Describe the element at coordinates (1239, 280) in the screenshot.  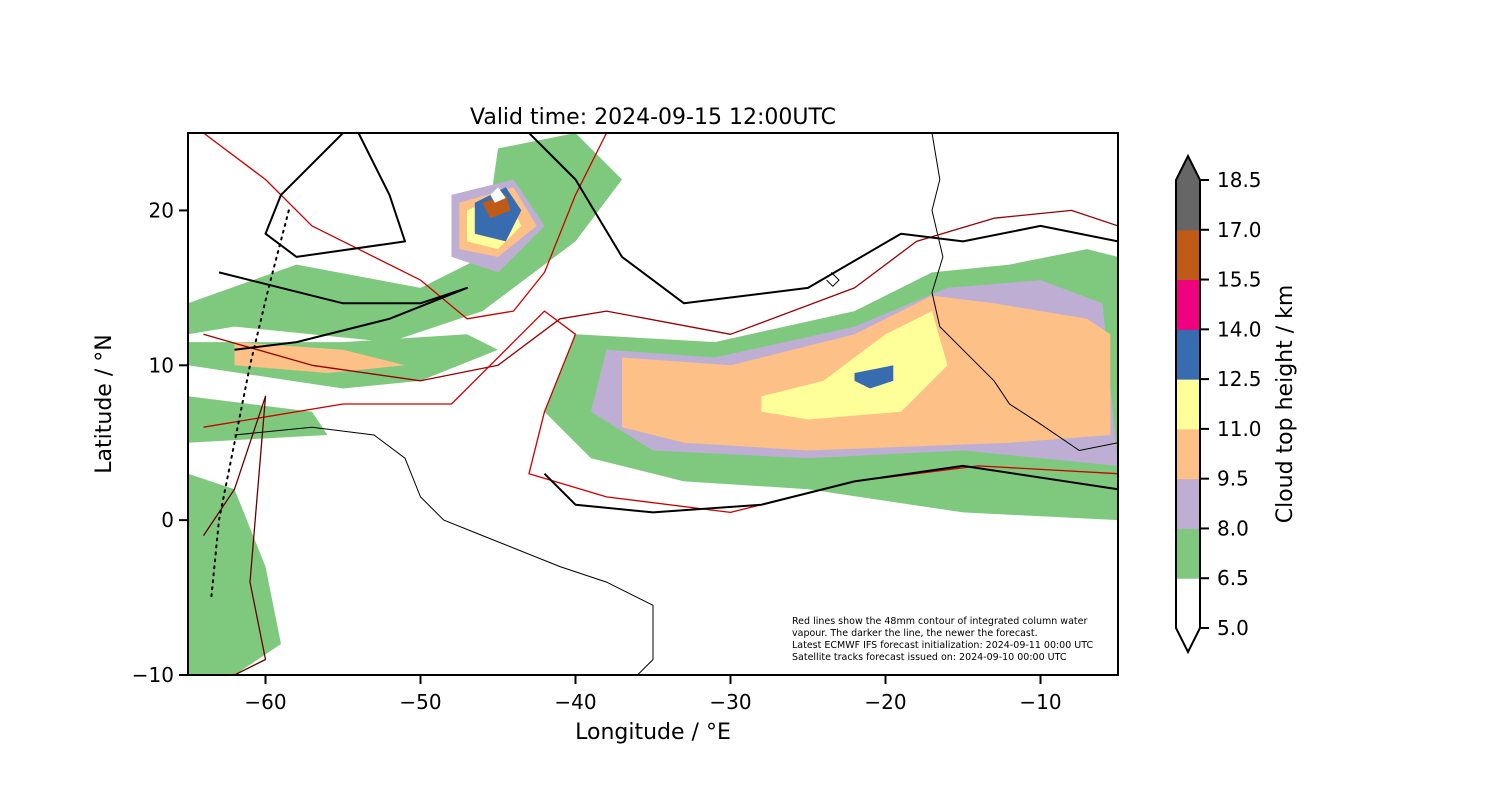
I see `colorbar-tick-label: 15.5` at that location.